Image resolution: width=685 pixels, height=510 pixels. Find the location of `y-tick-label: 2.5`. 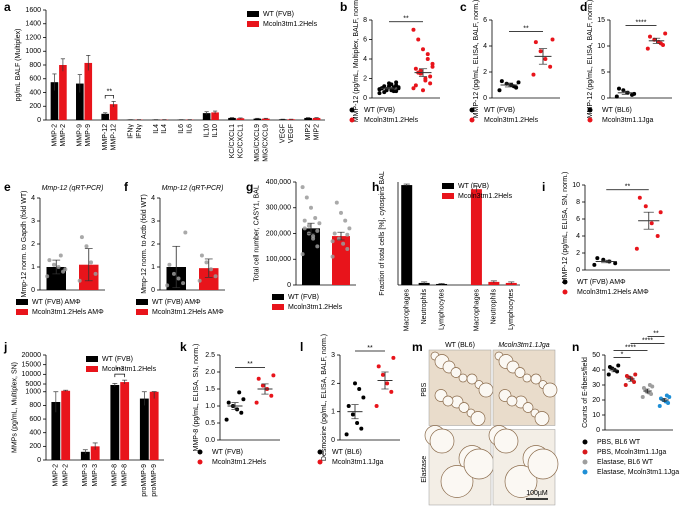

y-tick-label: 2.5 is located at coordinates (210, 355).